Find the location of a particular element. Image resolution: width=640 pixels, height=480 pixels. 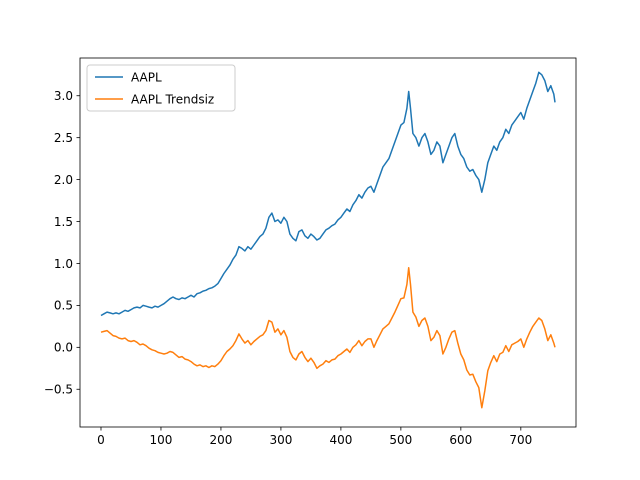

y-tick-label: 0.5 is located at coordinates (63, 306).